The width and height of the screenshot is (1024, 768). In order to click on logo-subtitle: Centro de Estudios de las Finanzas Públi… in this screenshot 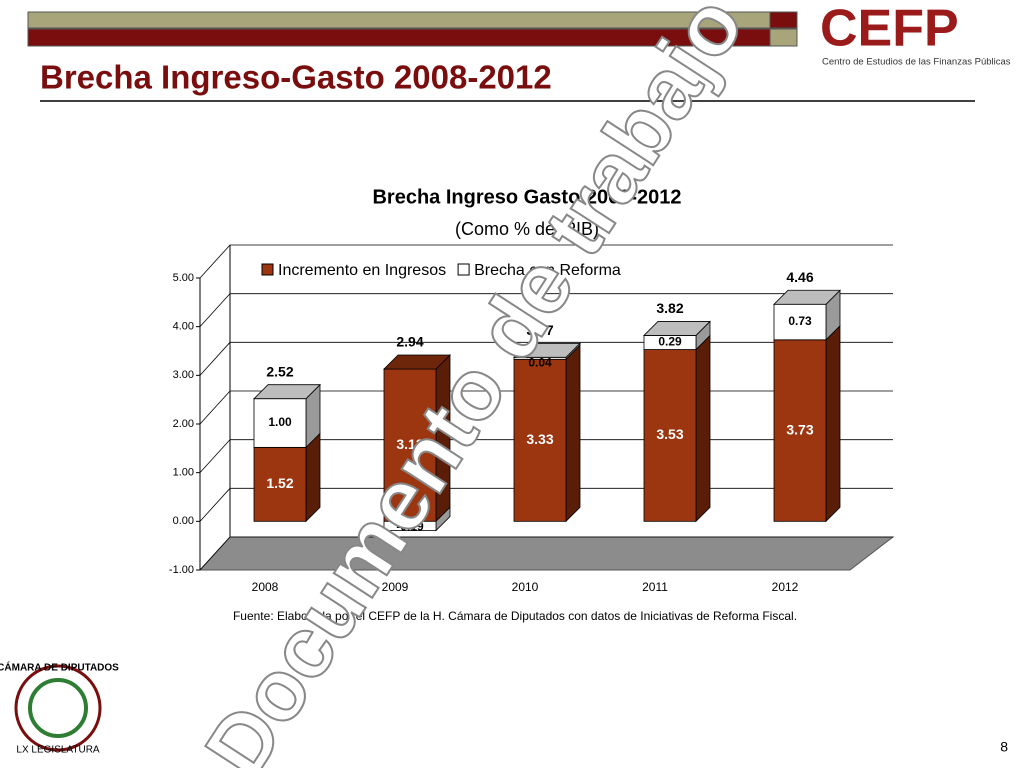, I will do `click(916, 62)`.